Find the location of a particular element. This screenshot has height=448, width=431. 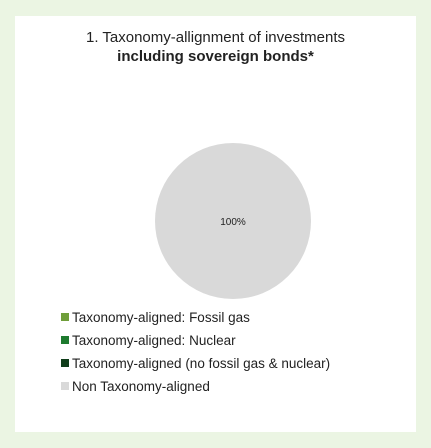

pie-chart: 100% is located at coordinates (233, 221).